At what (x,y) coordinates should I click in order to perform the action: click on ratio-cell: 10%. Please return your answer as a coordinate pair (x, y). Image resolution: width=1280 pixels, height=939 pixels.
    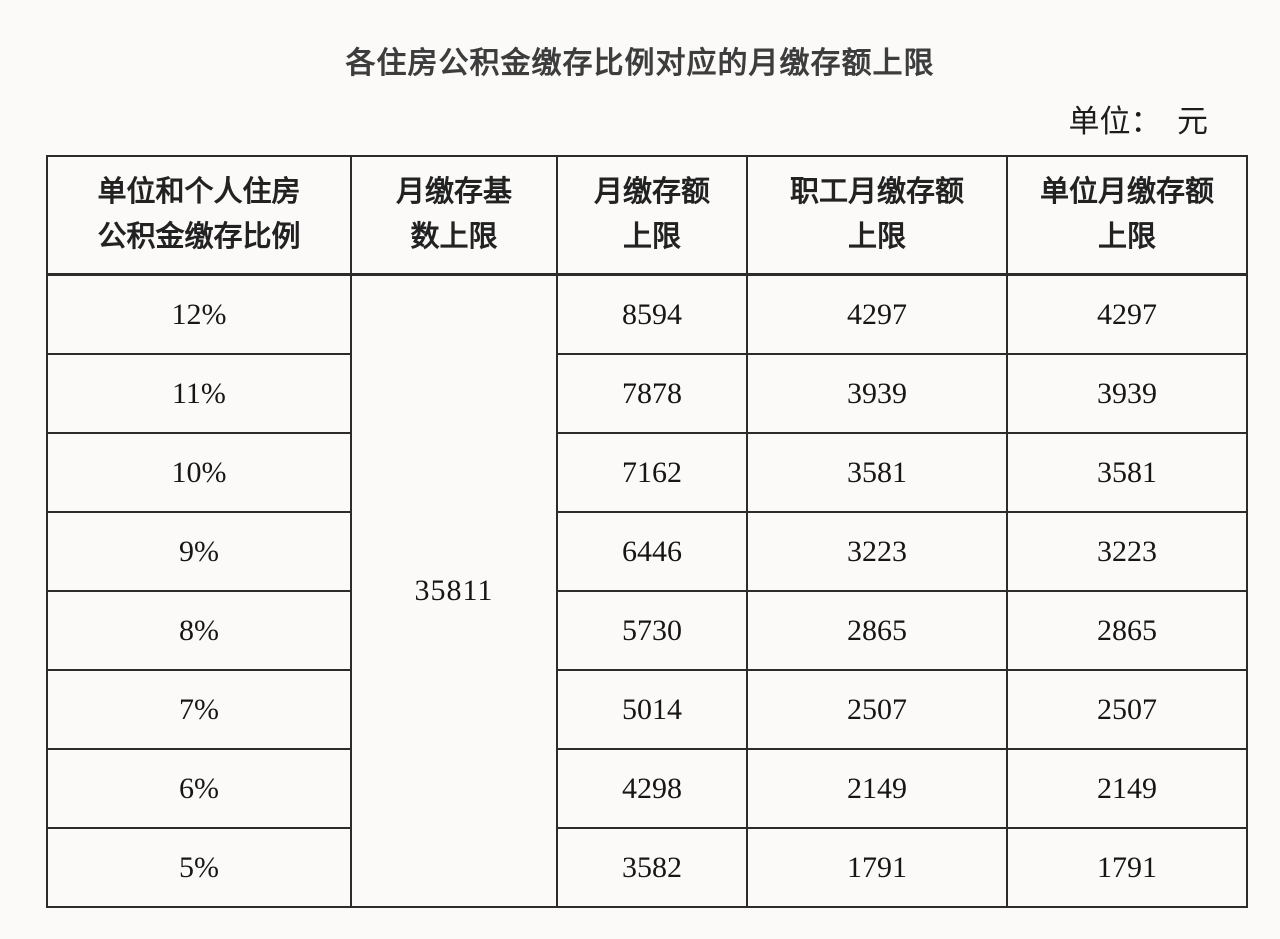
    Looking at the image, I should click on (199, 472).